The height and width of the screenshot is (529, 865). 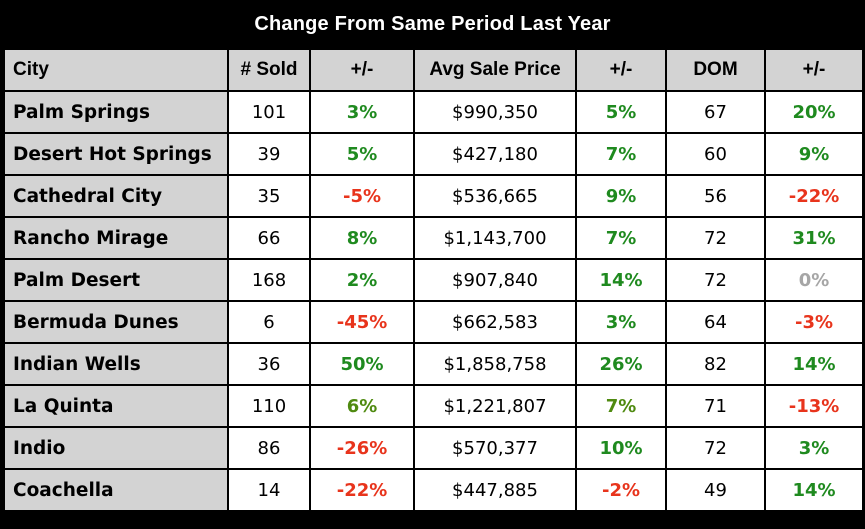 What do you see at coordinates (116, 154) in the screenshot?
I see `city-cell: Desert Hot Springs` at bounding box center [116, 154].